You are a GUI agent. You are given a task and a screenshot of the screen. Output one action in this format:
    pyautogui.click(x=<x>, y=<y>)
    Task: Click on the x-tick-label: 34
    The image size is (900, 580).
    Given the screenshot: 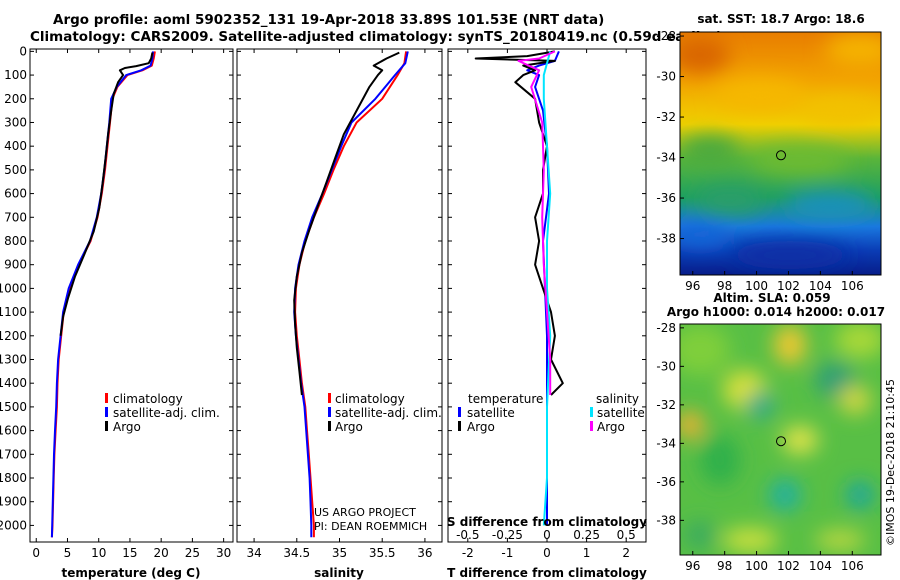 What is the action you would take?
    pyautogui.click(x=253, y=553)
    